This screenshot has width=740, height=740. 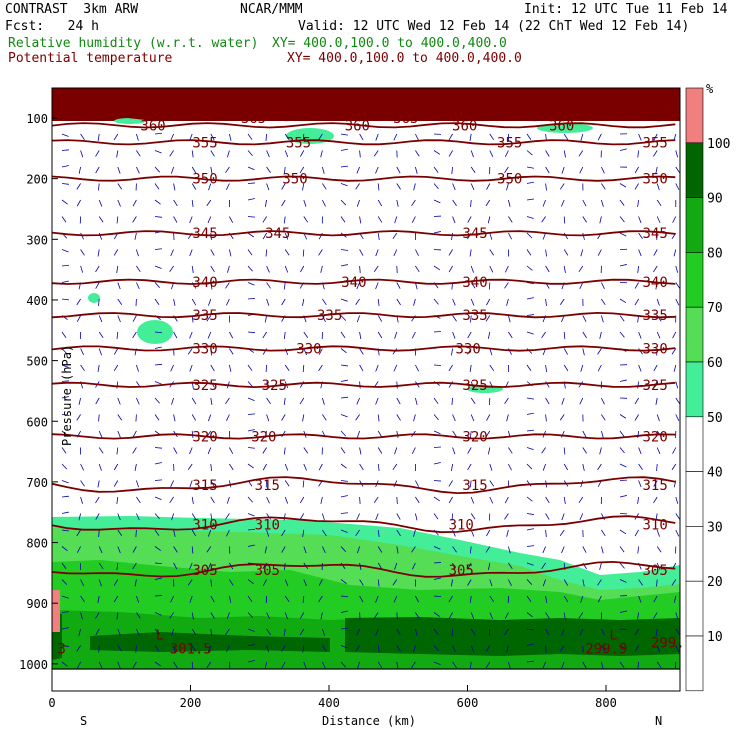 I want to click on y-tick-label: 100, so click(x=37, y=119).